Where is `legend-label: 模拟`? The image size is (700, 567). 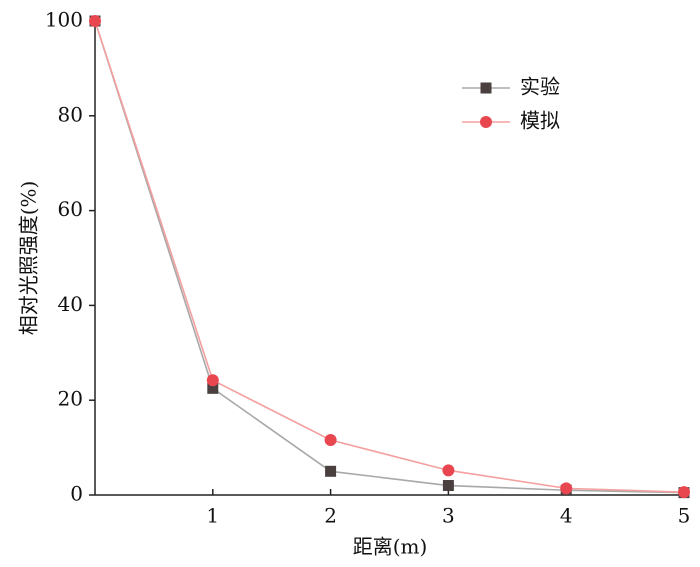 legend-label: 模拟 is located at coordinates (540, 121).